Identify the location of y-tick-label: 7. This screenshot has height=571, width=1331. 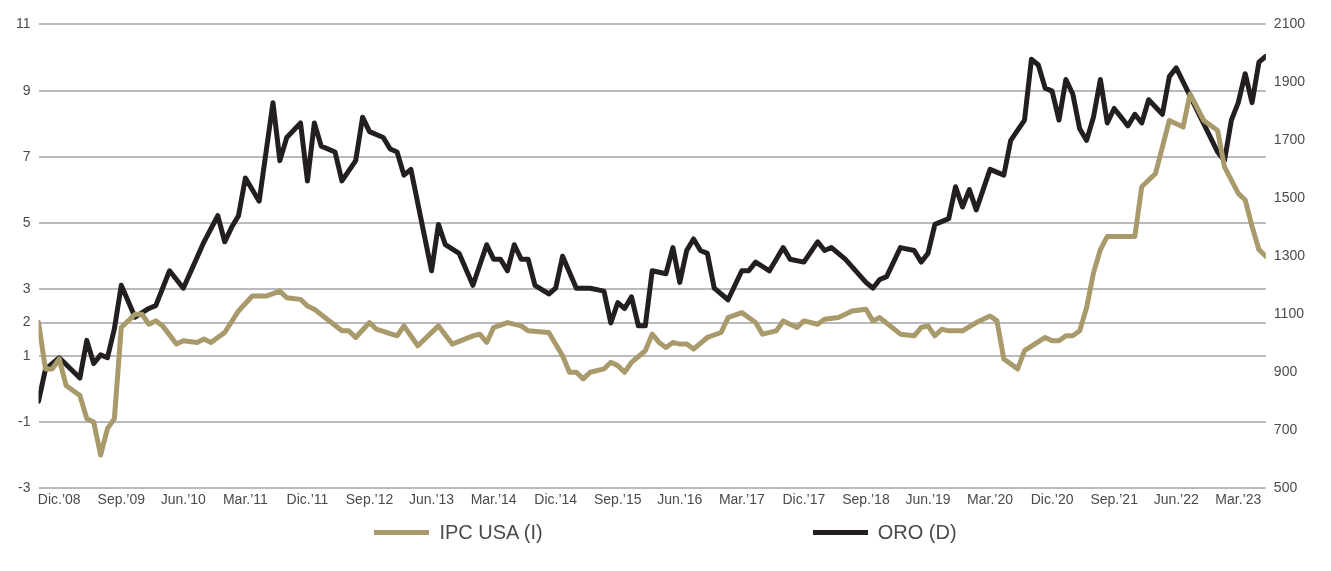
(26, 155).